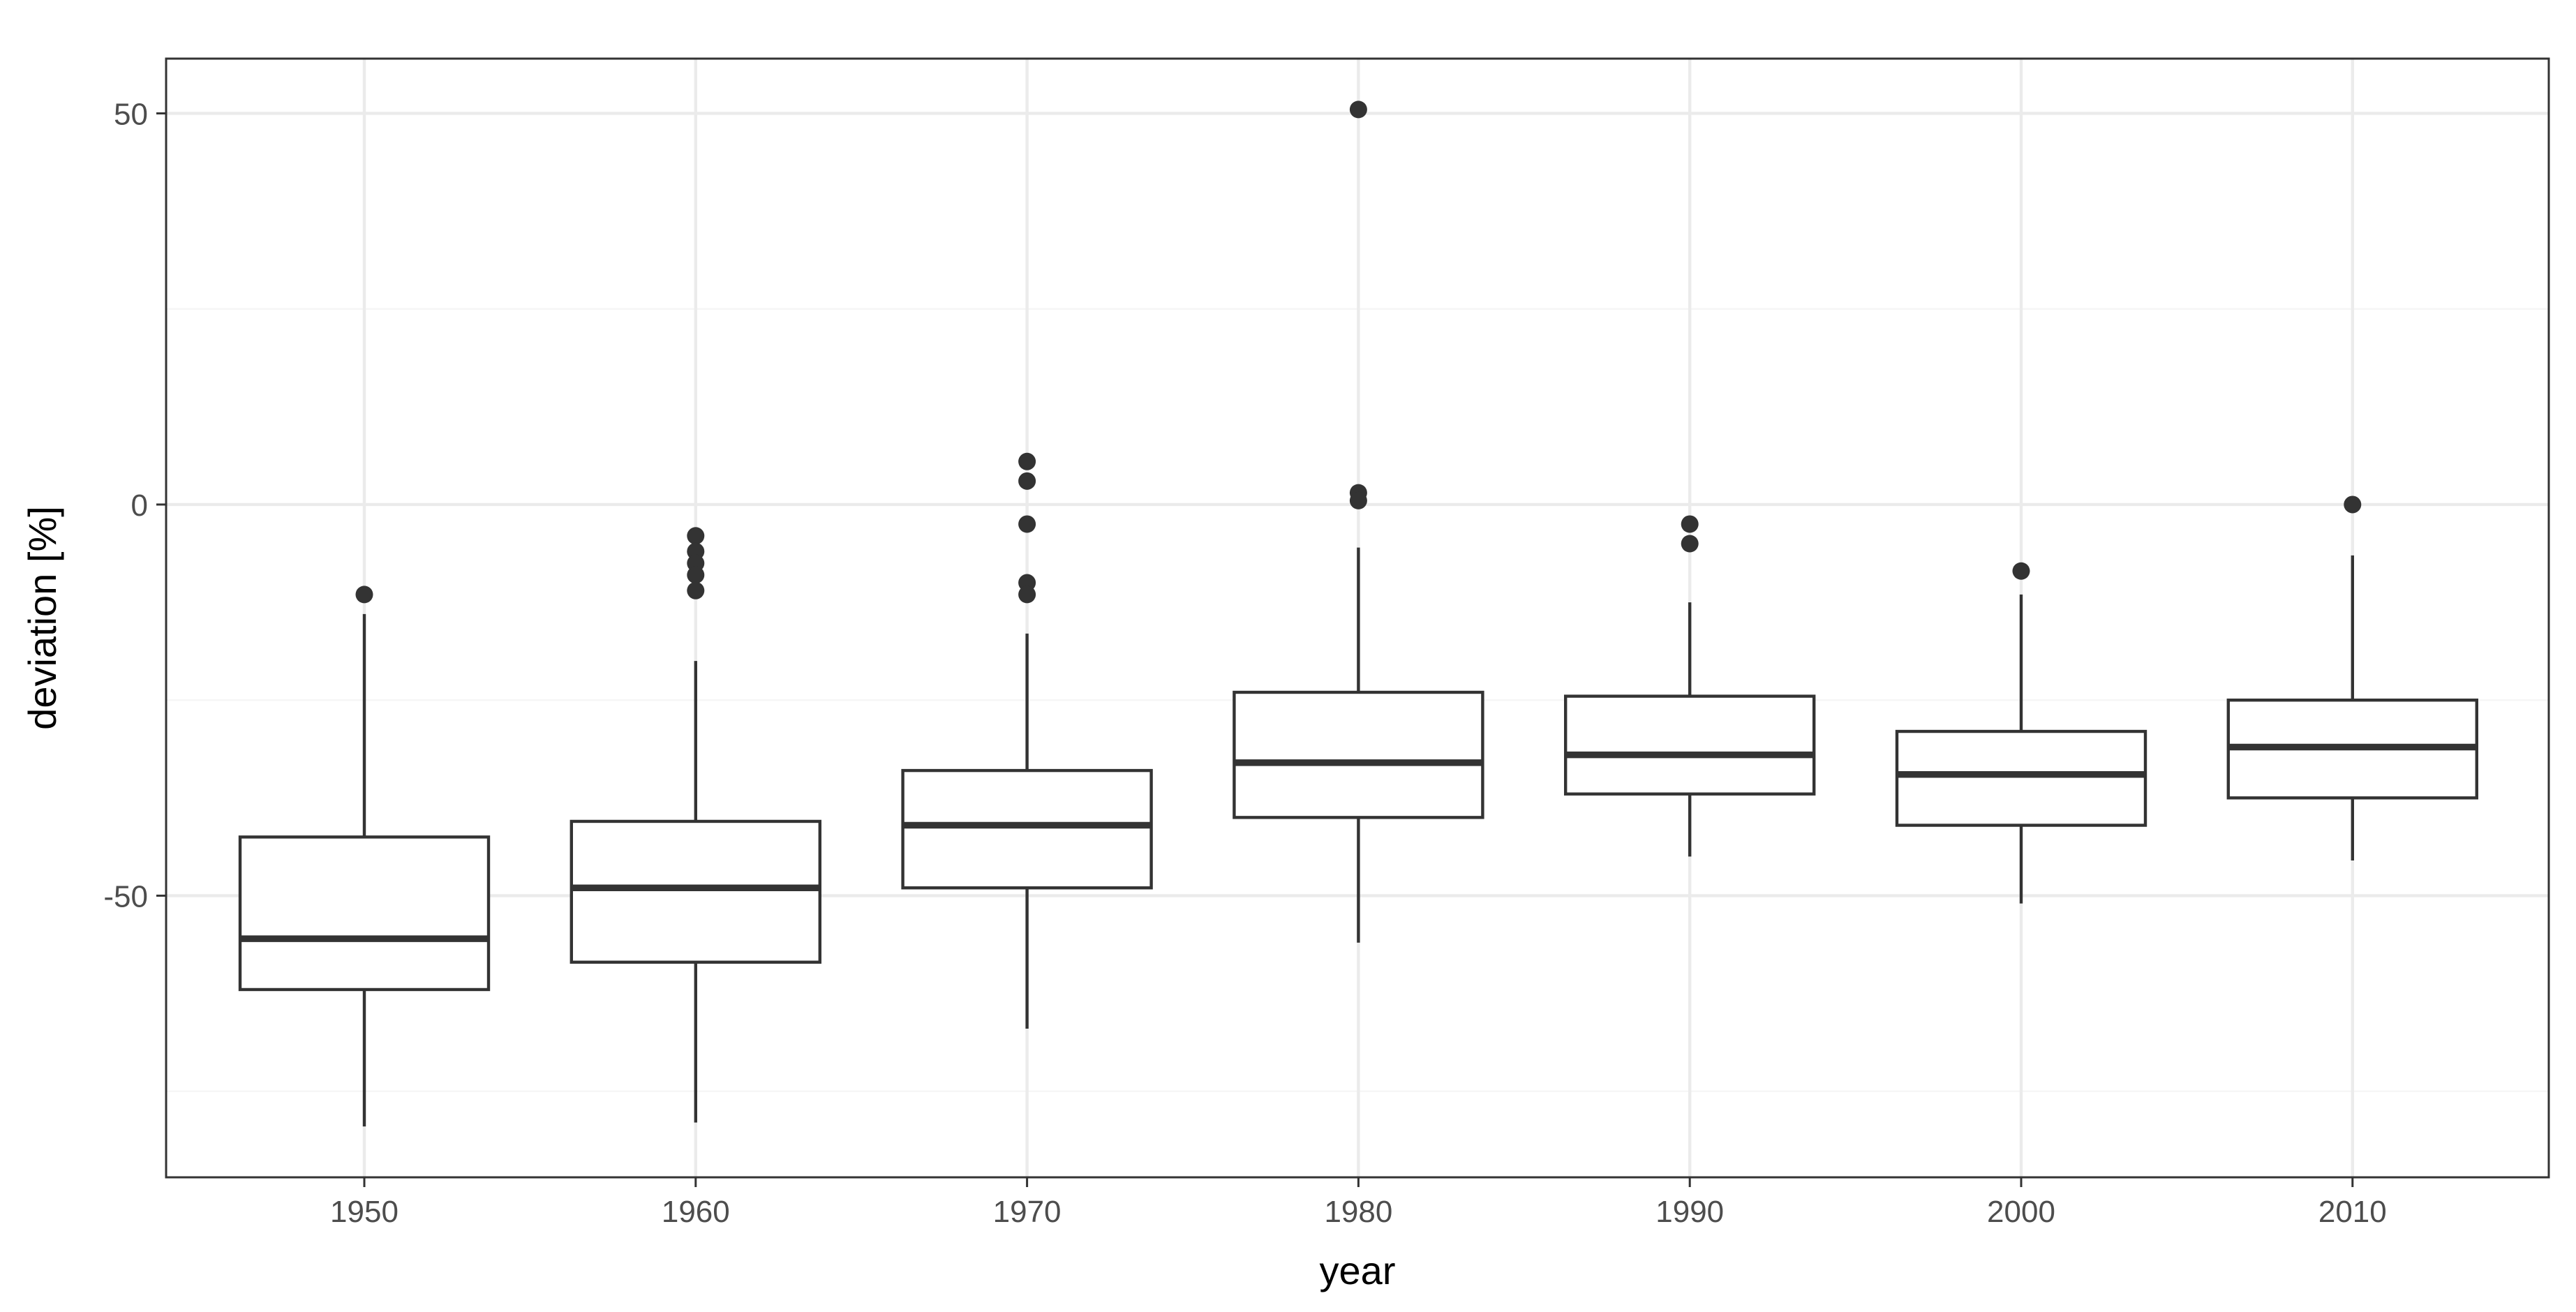 The height and width of the screenshot is (1312, 2576). I want to click on box-1950, so click(365, 870).